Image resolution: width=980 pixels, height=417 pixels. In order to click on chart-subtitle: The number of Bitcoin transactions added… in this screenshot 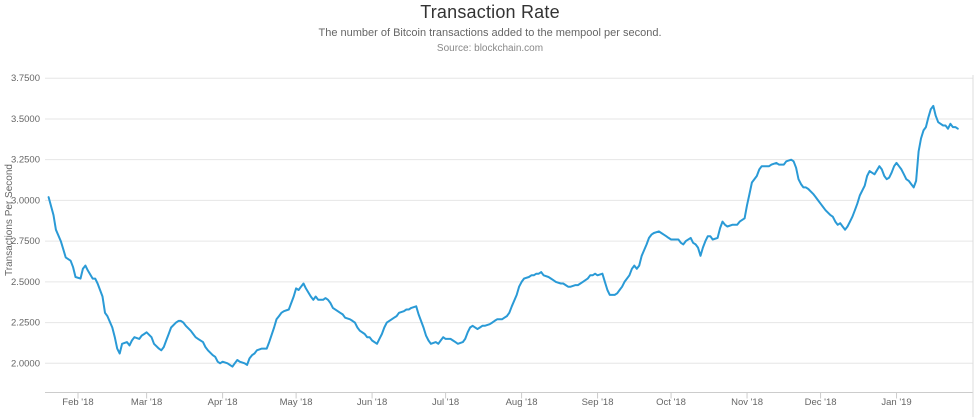, I will do `click(490, 33)`.